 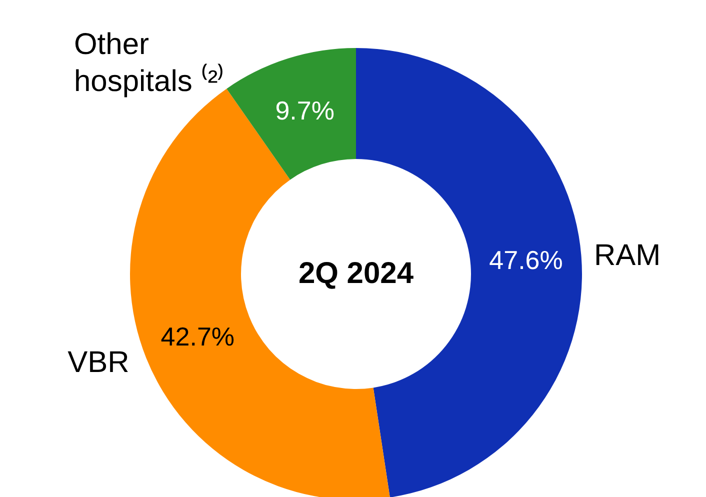 What do you see at coordinates (304, 110) in the screenshot?
I see `data-label: 9.7%` at bounding box center [304, 110].